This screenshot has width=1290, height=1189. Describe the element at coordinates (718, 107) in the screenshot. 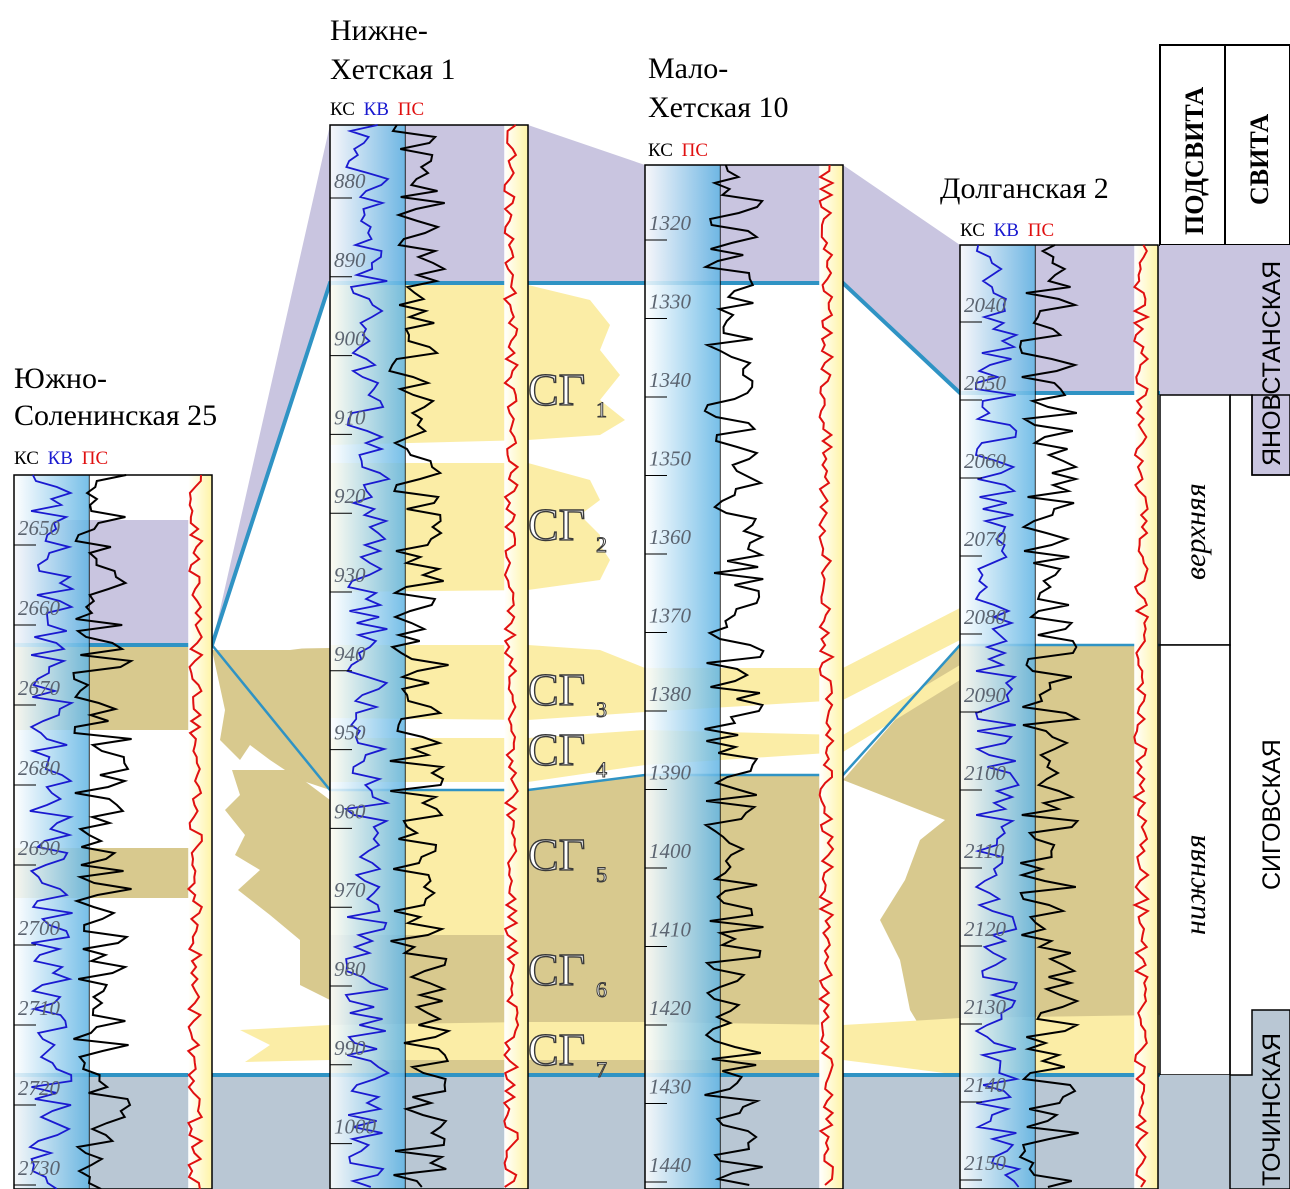

I see `well-title-mh10-line2: Хетская 10` at that location.